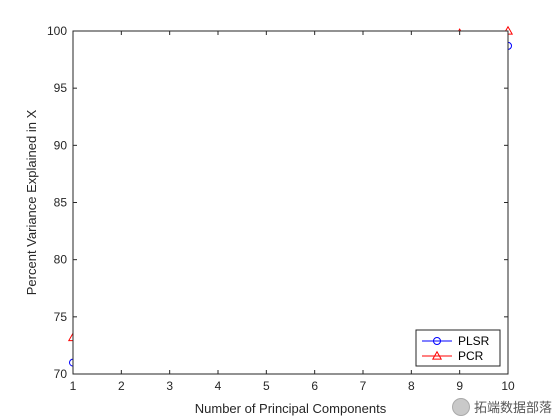 This screenshot has height=420, width=560. What do you see at coordinates (411, 386) in the screenshot?
I see `x-tick-label: 8` at bounding box center [411, 386].